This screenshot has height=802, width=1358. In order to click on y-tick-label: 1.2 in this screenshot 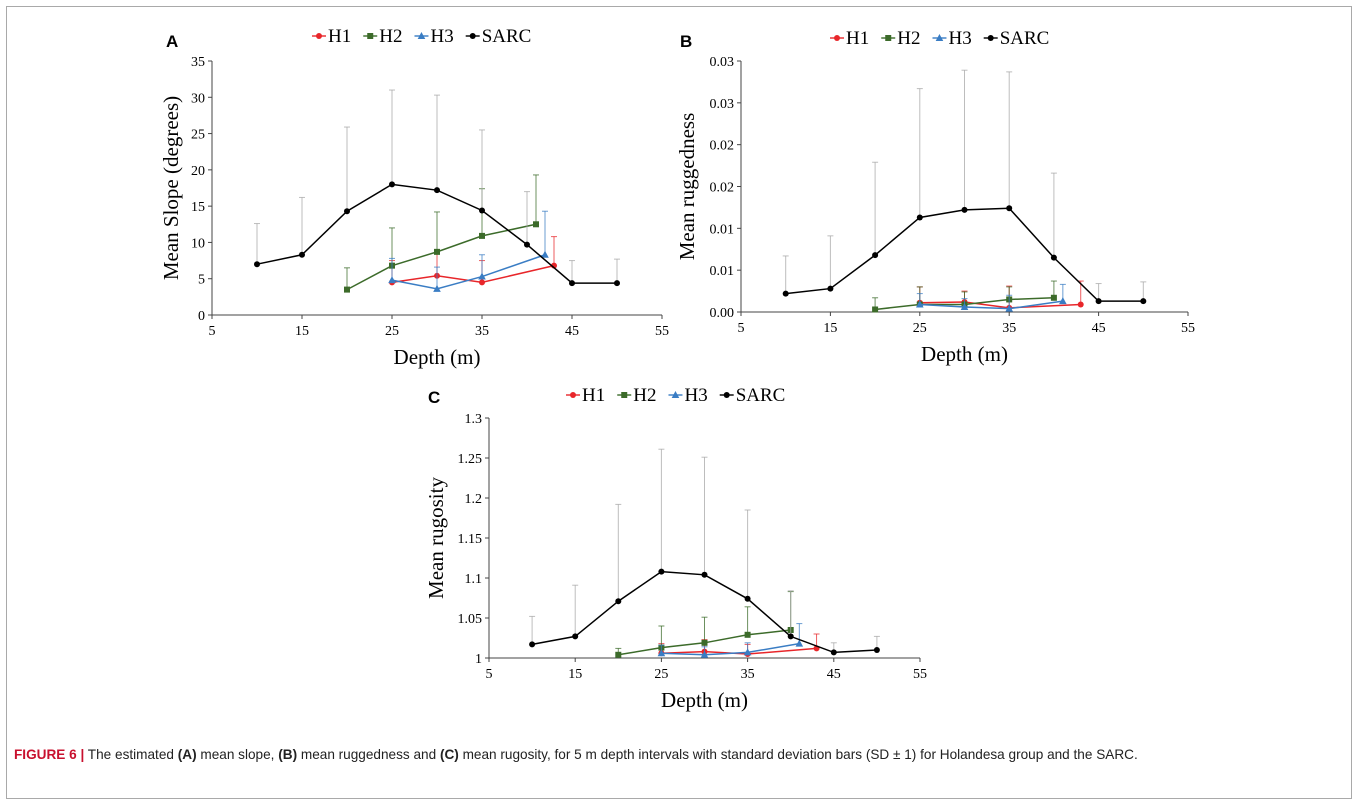, I will do `click(474, 499)`.